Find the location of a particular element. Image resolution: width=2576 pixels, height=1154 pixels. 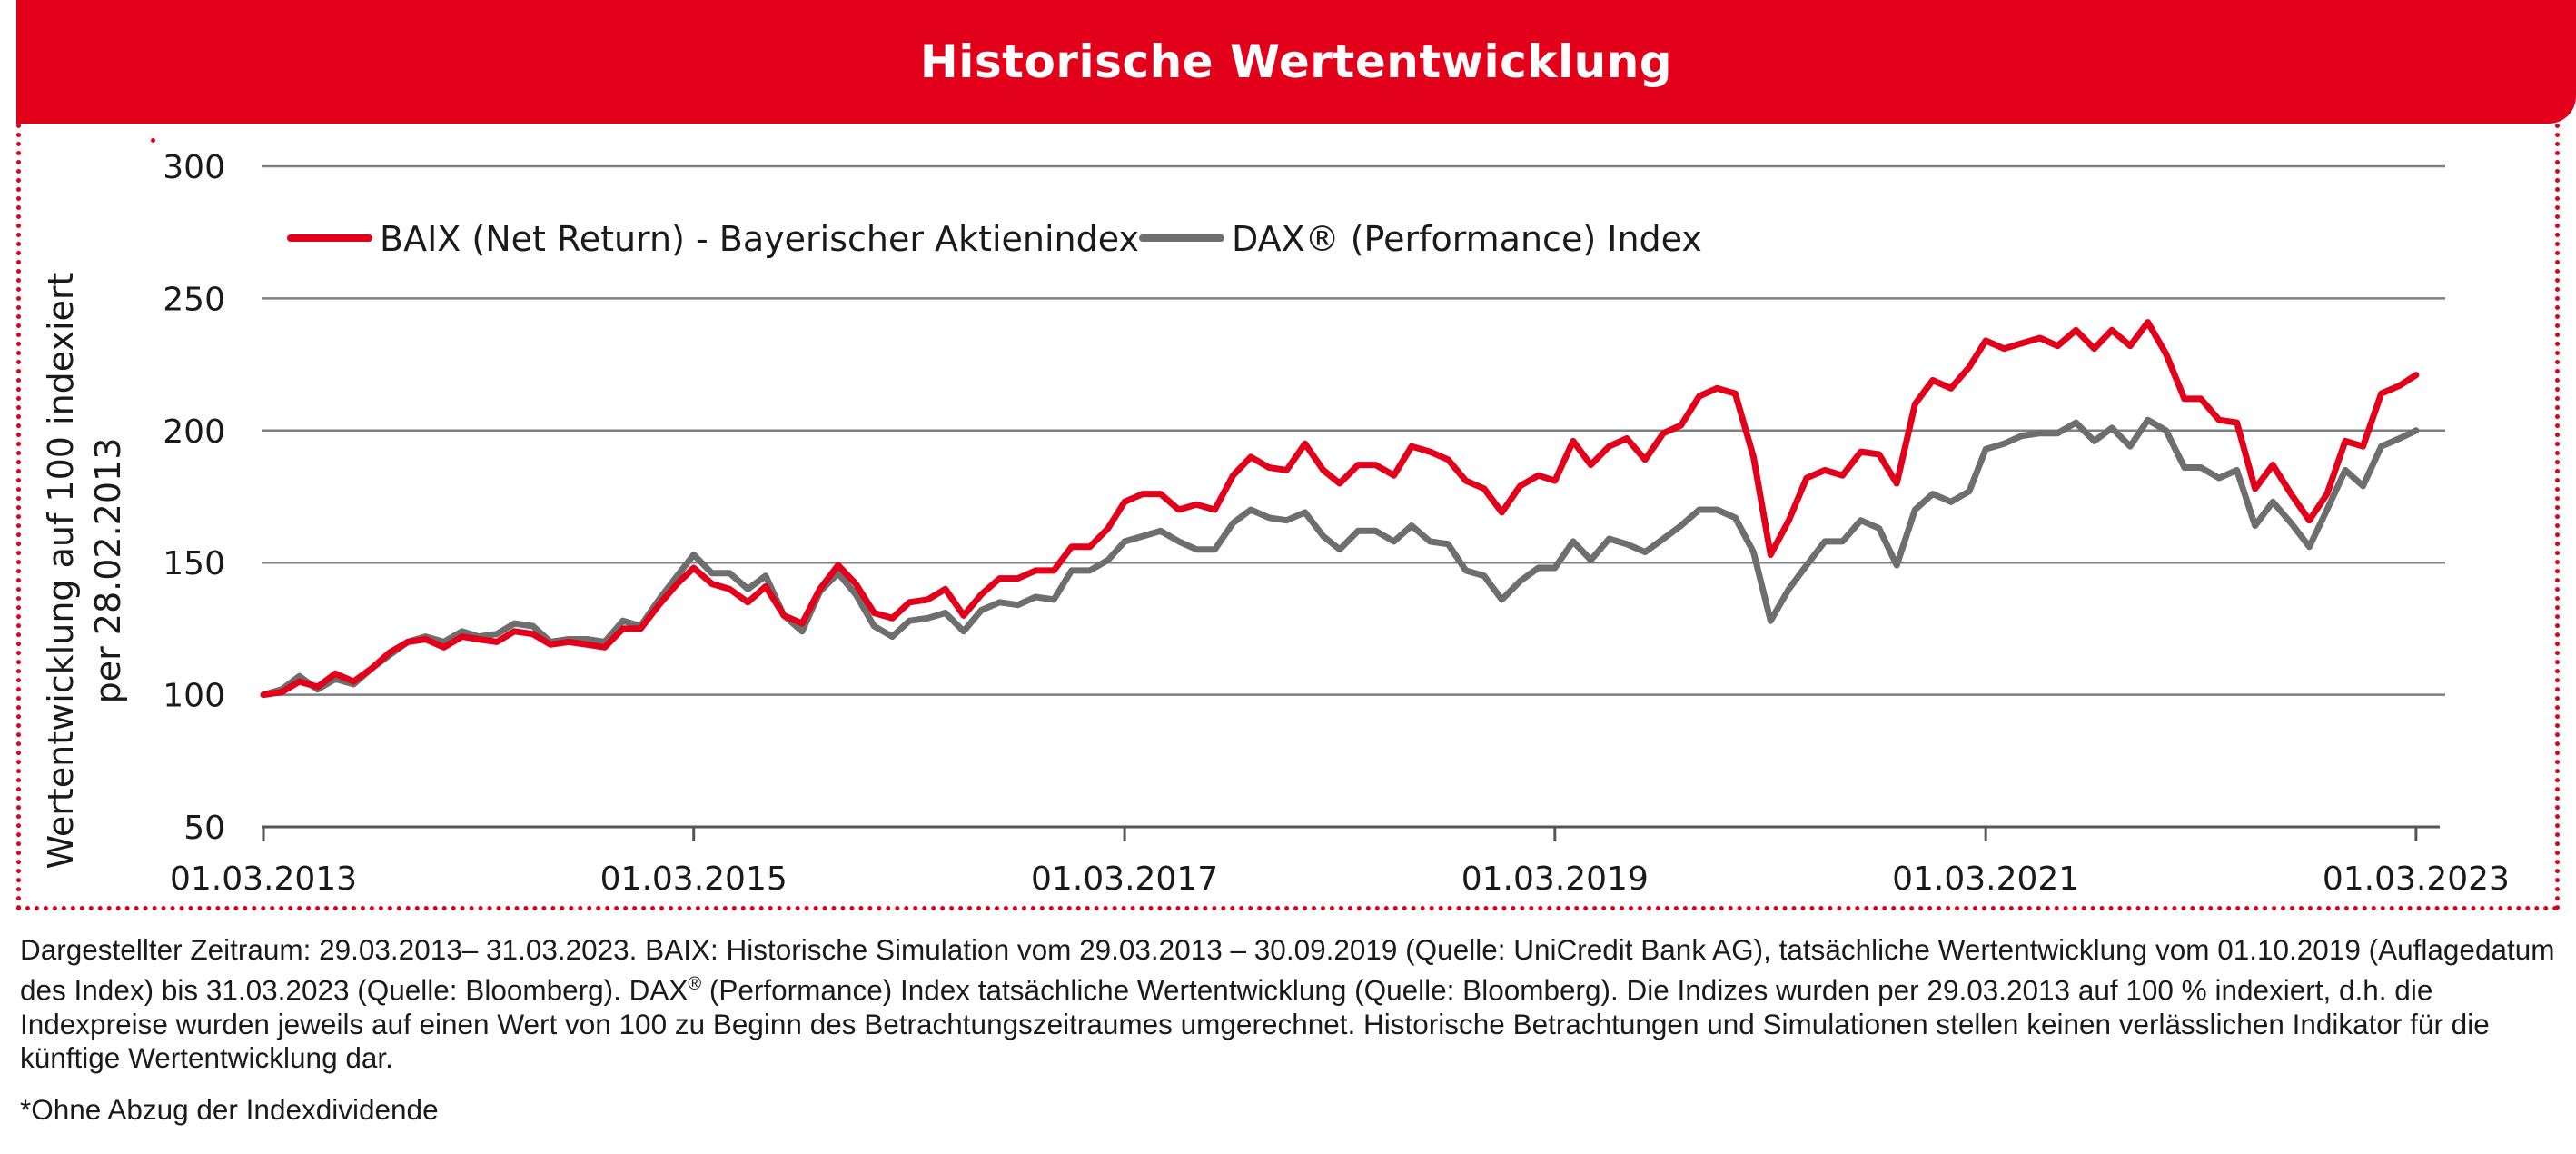

footnote: *Ohne Abzug der Indexdividende is located at coordinates (229, 1109).